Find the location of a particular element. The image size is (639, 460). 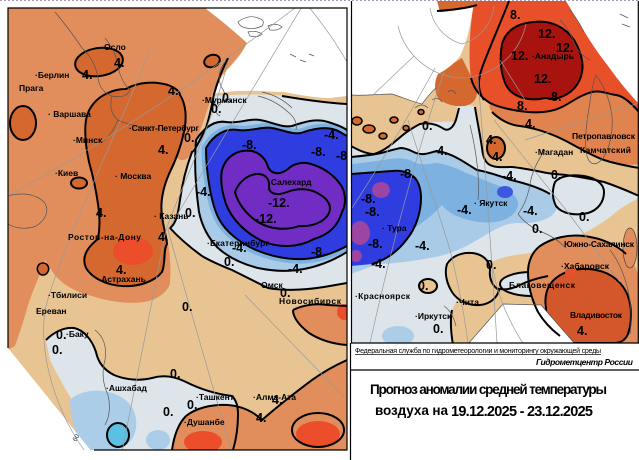

svg-text: ·Душанбе is located at coordinates (204, 422).